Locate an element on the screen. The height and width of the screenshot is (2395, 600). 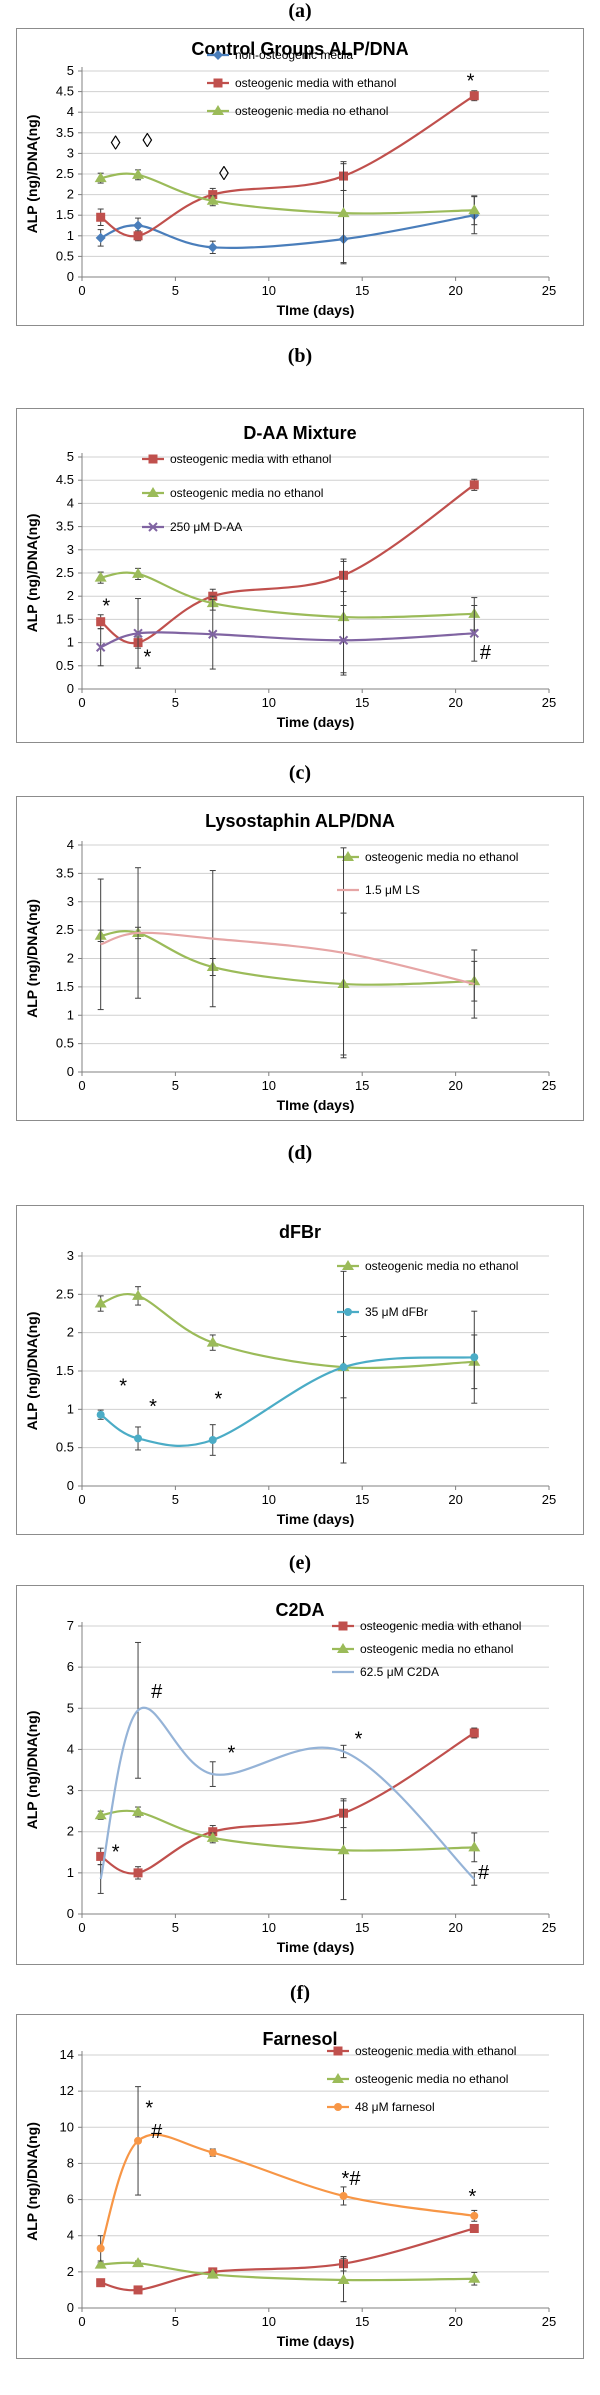
series-48-m-farnesol is located at coordinates (287, 2174).